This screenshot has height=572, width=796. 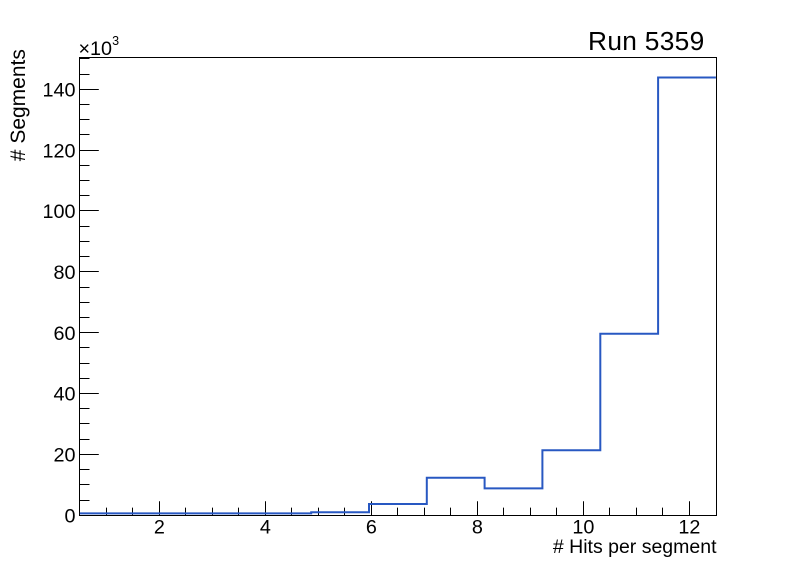 I want to click on svg-text: # Hits per segment, so click(x=635, y=547).